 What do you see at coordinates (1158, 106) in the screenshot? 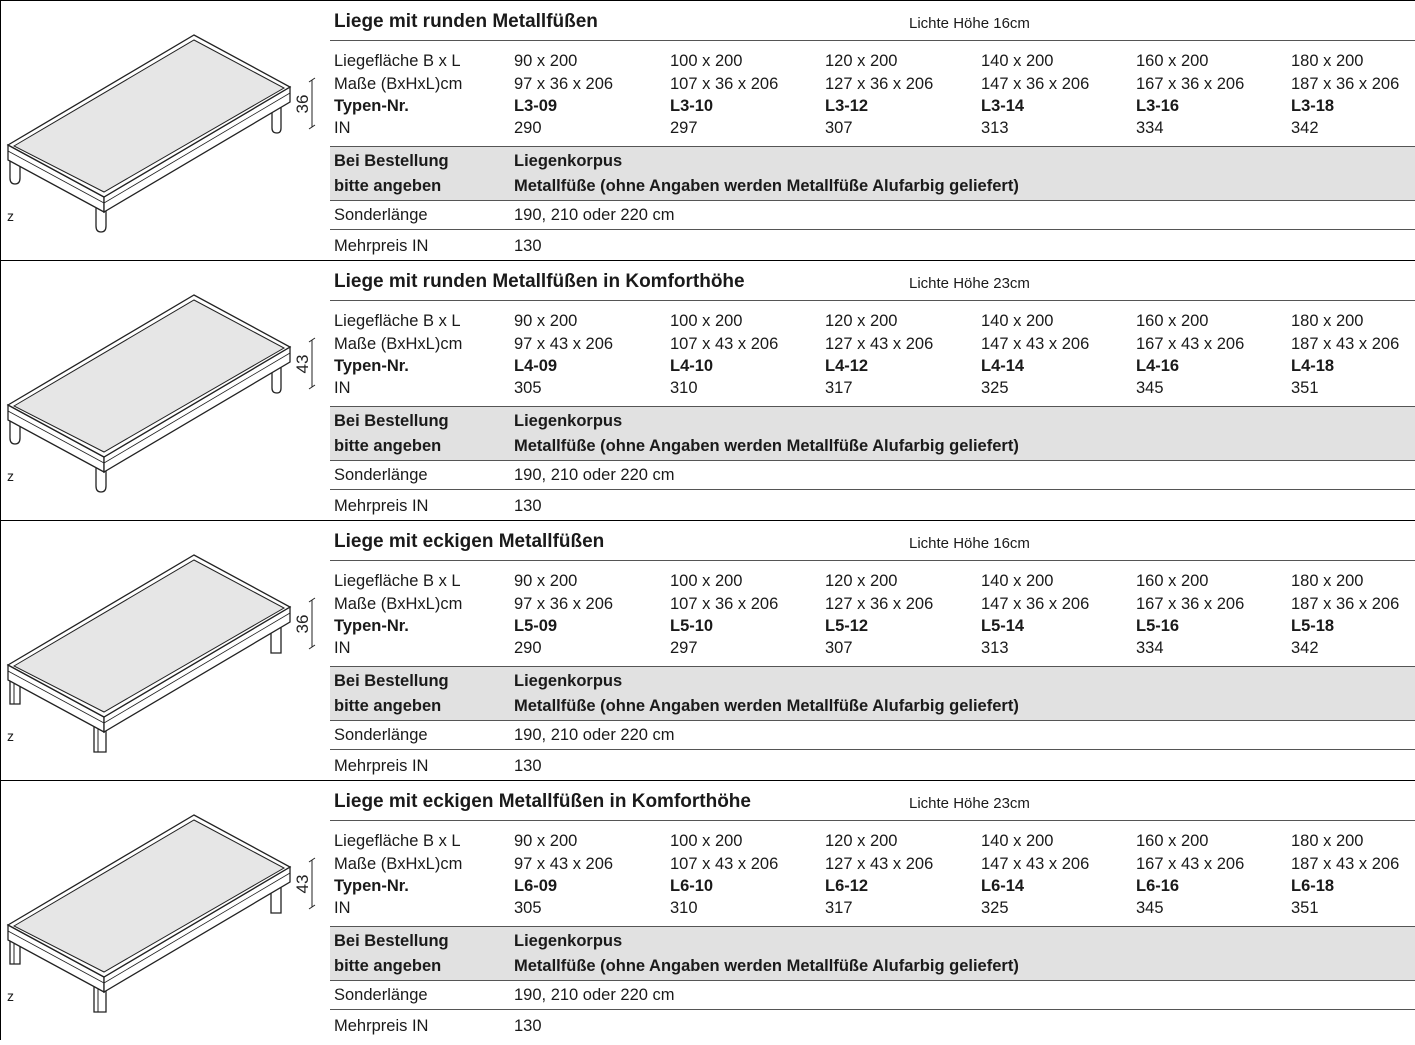
I see `type-number: L3-16` at bounding box center [1158, 106].